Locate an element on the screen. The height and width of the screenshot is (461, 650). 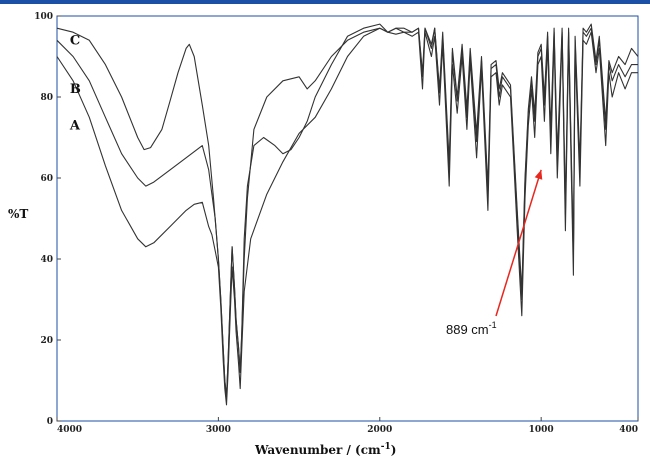
series-labels: A B C is located at coordinates (75, 83).